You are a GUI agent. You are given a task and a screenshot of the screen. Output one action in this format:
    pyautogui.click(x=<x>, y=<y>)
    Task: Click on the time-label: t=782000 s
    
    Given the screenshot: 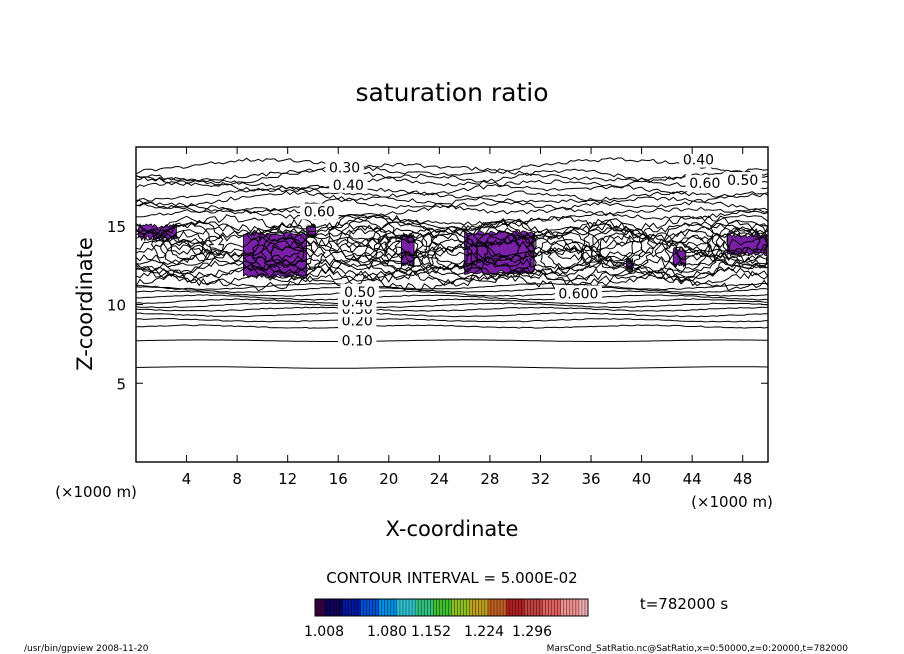 What is the action you would take?
    pyautogui.click(x=684, y=604)
    